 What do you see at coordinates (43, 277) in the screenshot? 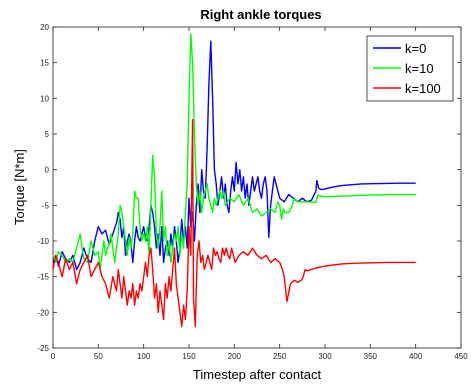
I see `y-tick-label: -15` at bounding box center [43, 277].